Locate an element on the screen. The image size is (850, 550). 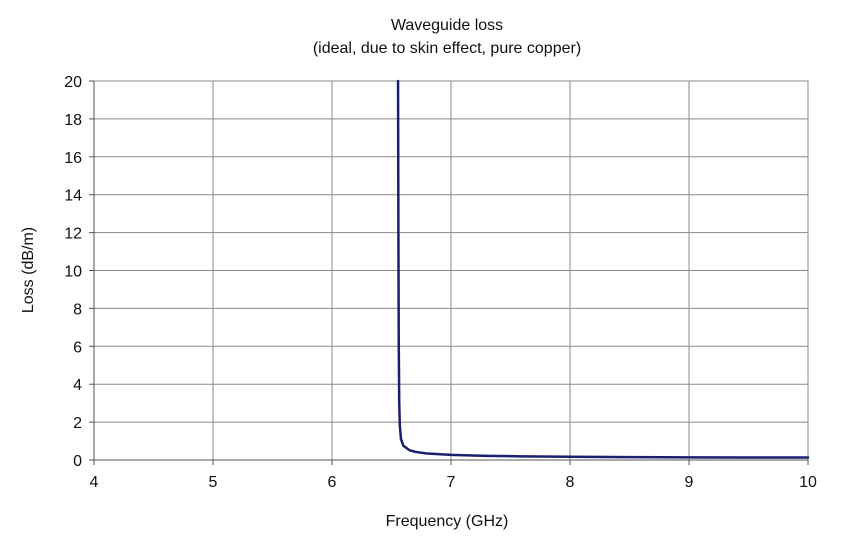
x-axis-label: Frequency (GHz) is located at coordinates (447, 521).